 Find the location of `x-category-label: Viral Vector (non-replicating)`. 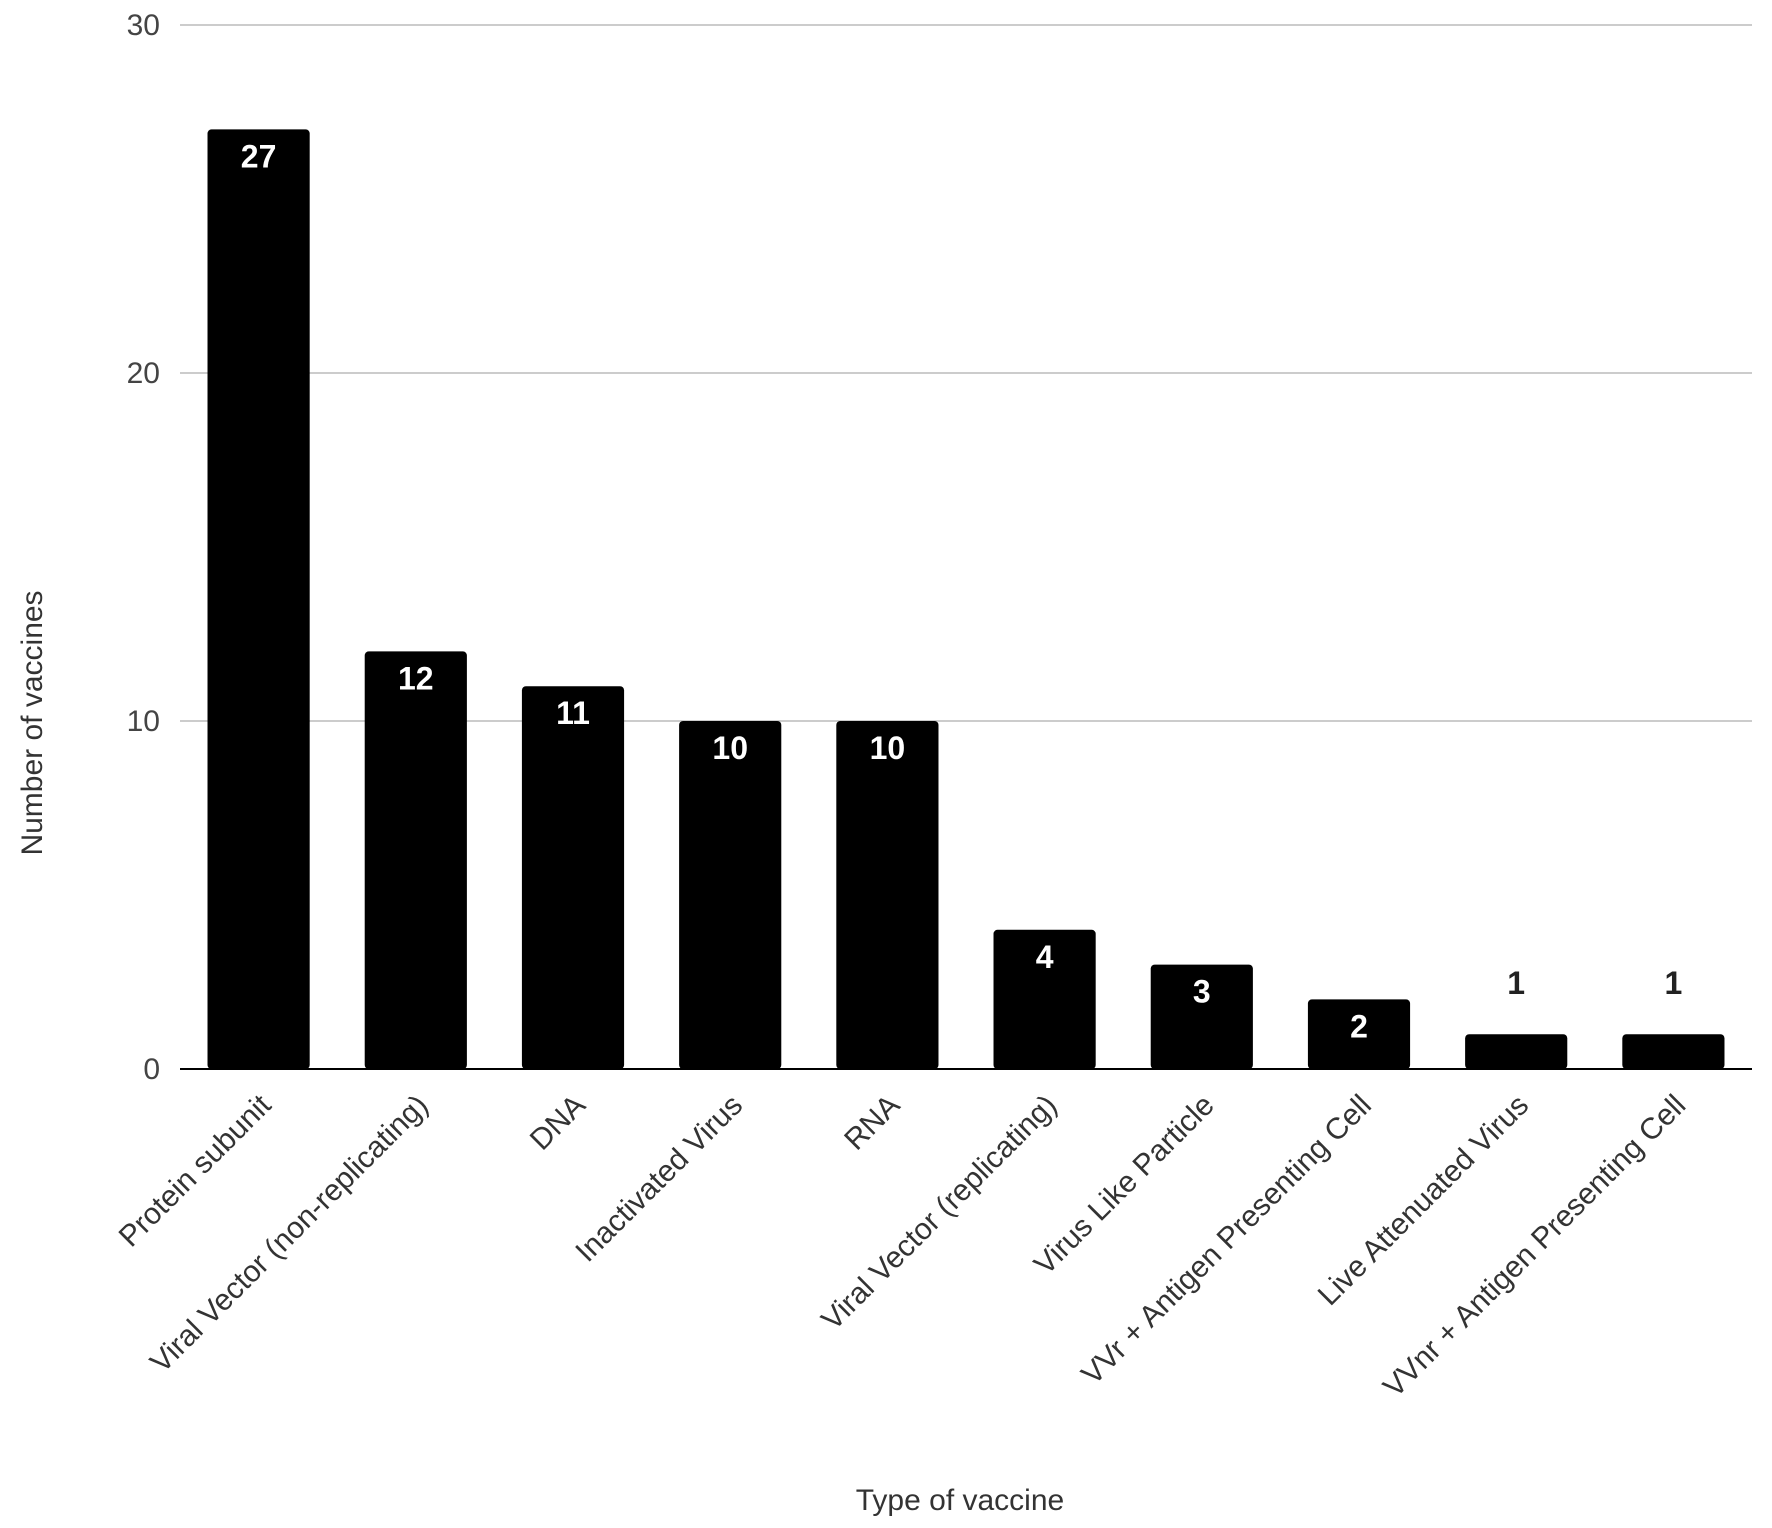

x-category-label: Viral Vector (non-replicating) is located at coordinates (289, 1234).